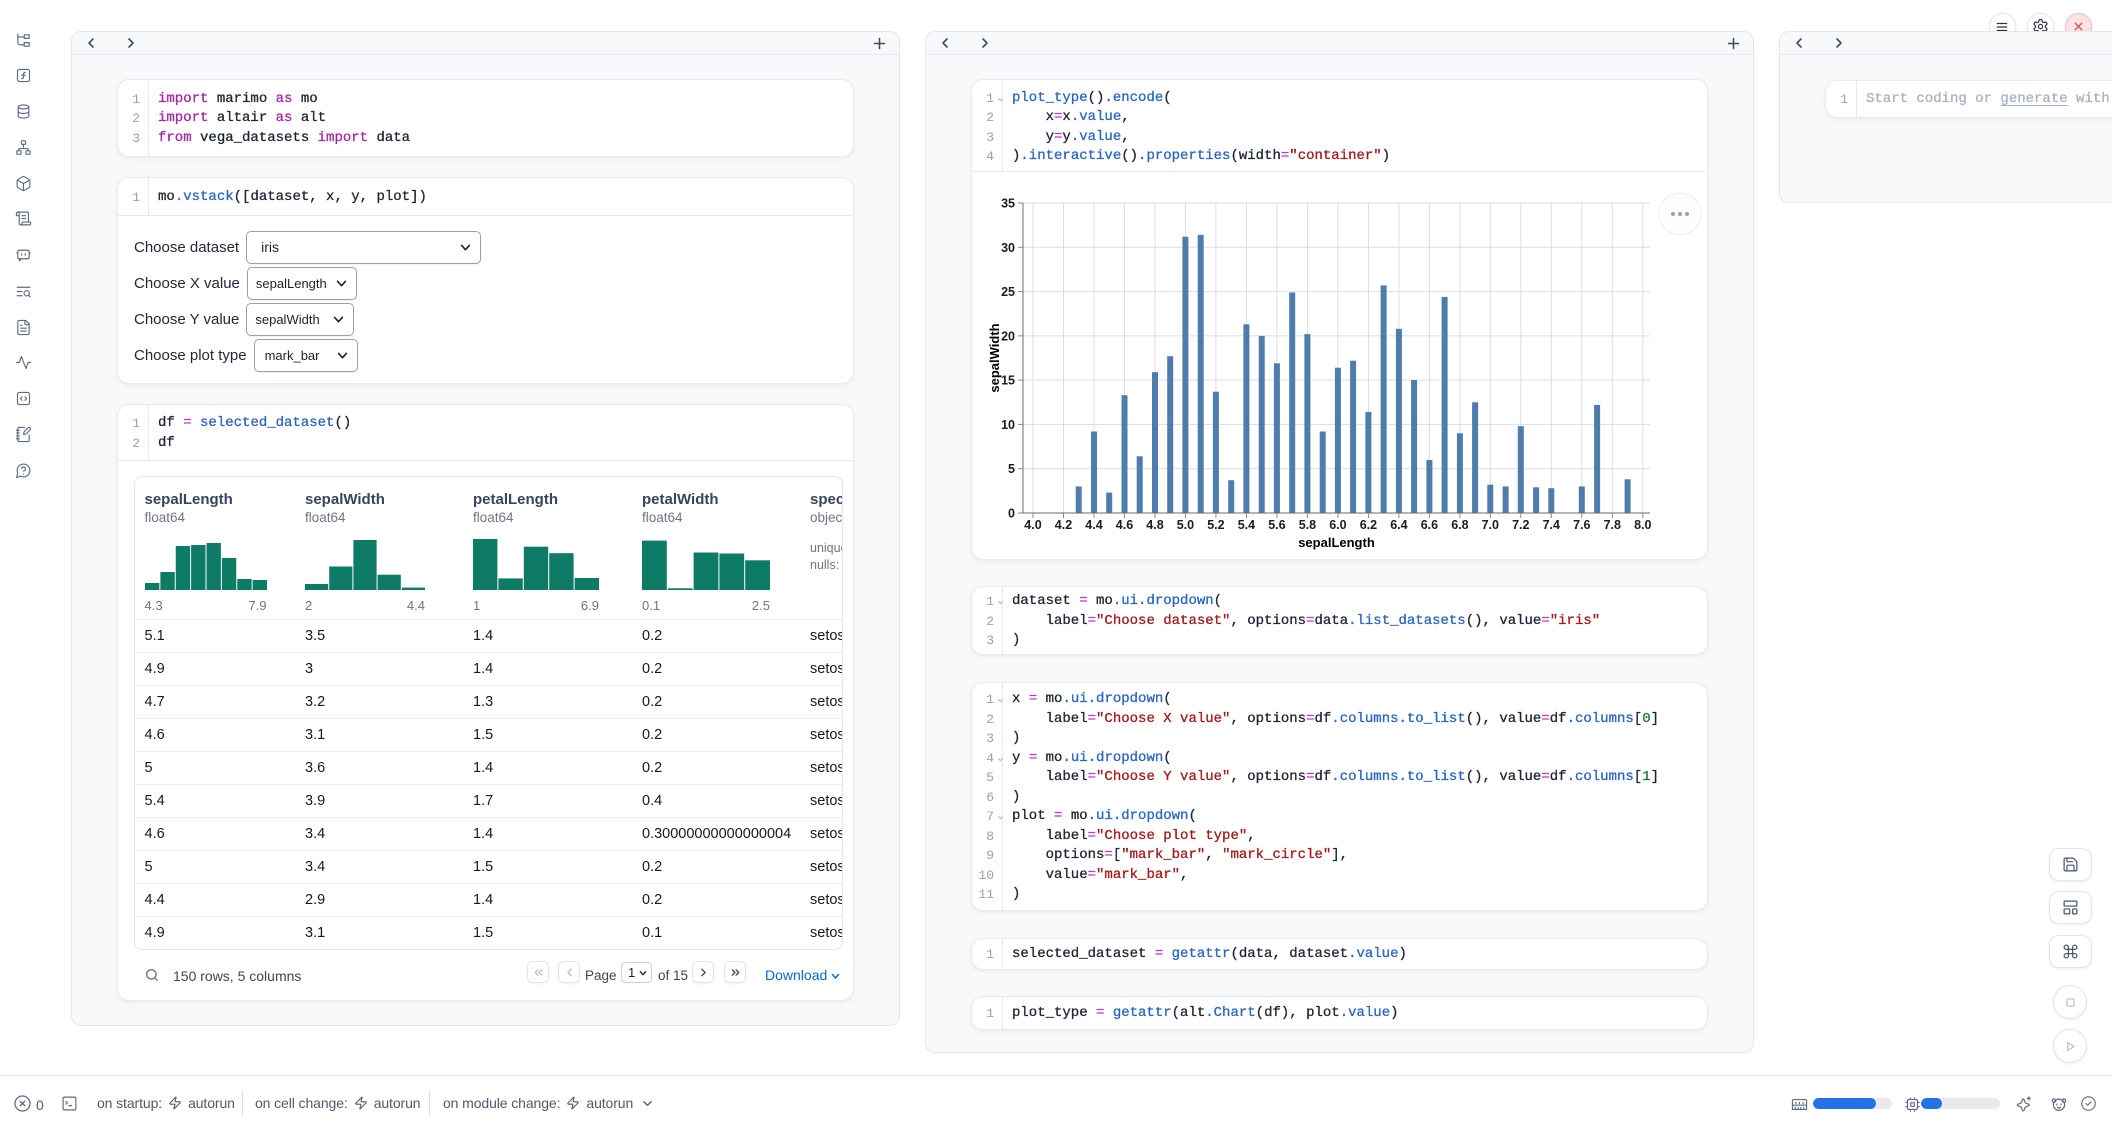 This screenshot has height=1122, width=2112. What do you see at coordinates (1246, 525) in the screenshot?
I see `svg-text: 5.4` at bounding box center [1246, 525].